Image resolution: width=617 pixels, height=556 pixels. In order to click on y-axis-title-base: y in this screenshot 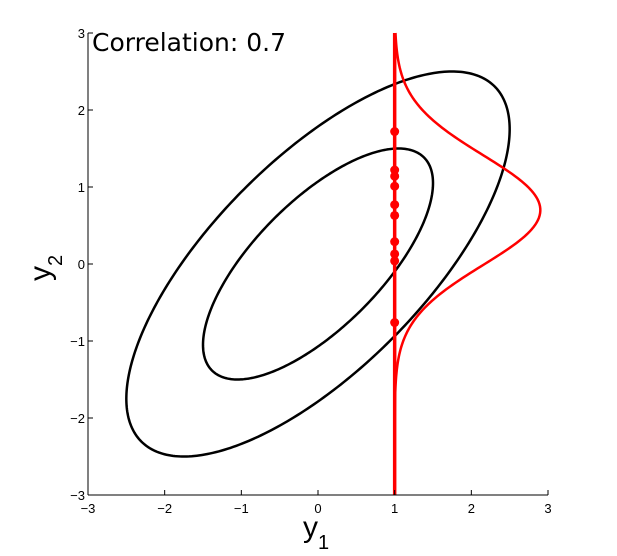, I will do `click(40, 273)`.